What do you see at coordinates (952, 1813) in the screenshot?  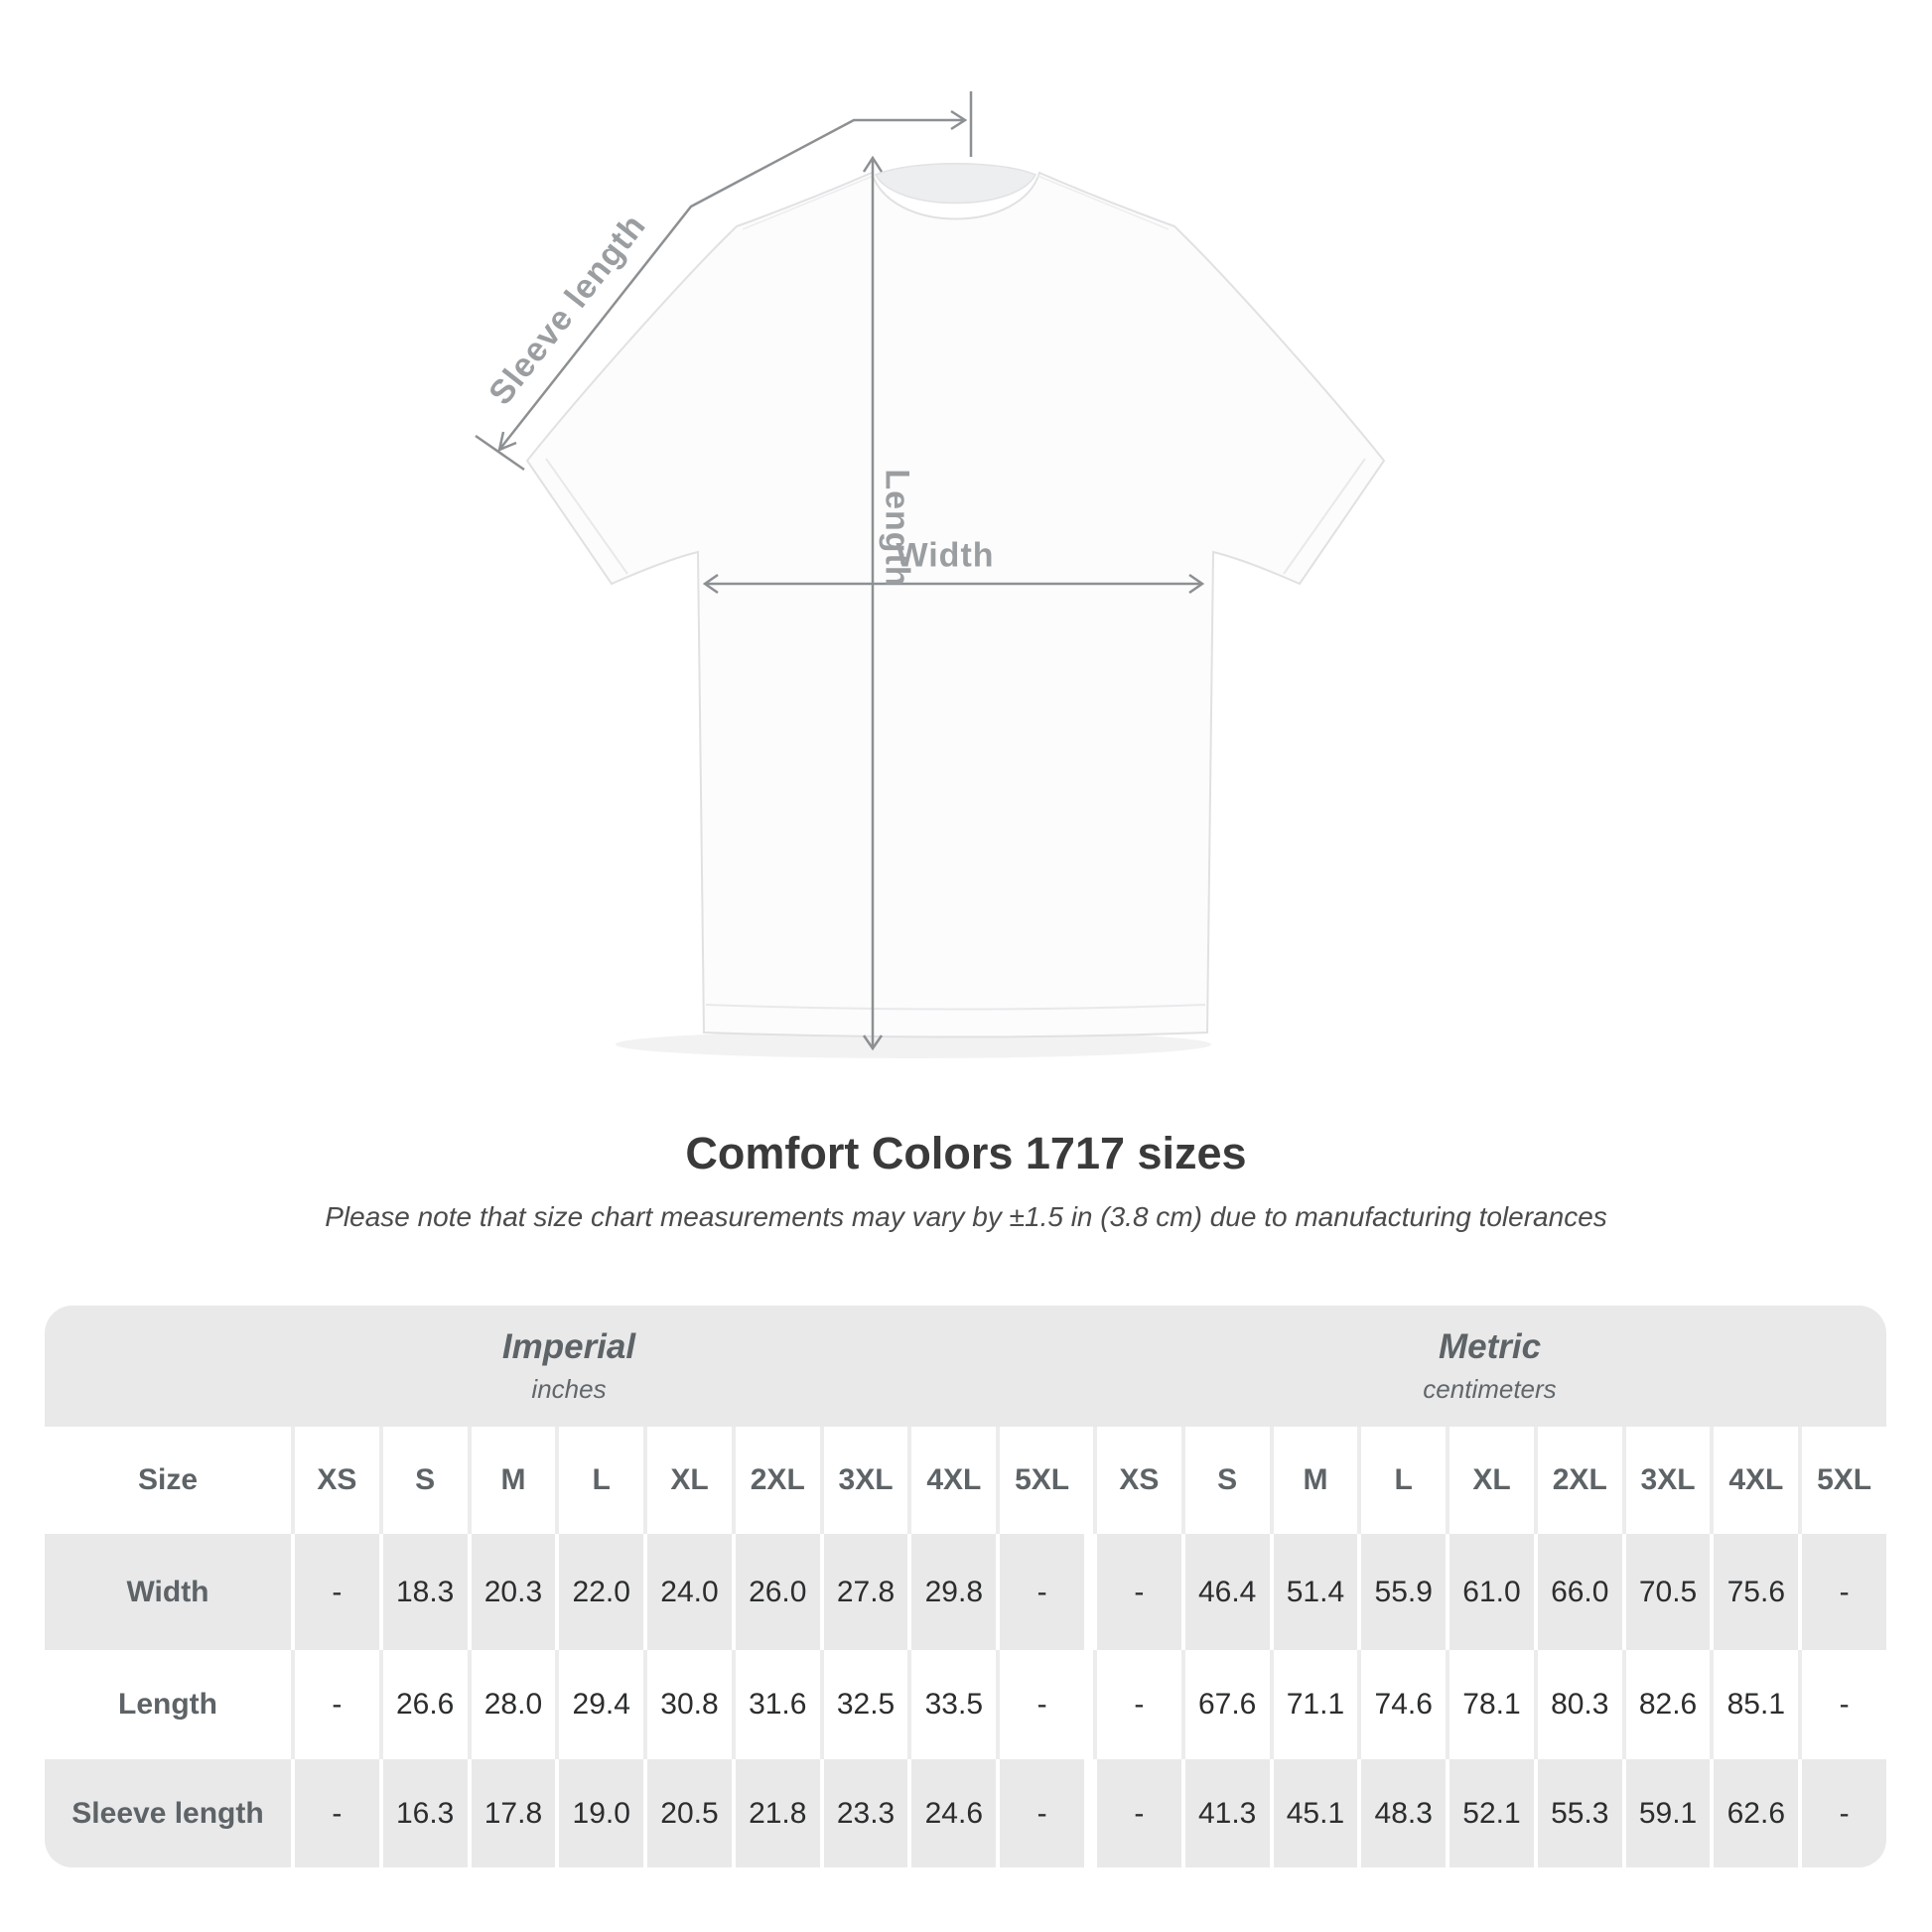 I see `table-cell: 24.6` at bounding box center [952, 1813].